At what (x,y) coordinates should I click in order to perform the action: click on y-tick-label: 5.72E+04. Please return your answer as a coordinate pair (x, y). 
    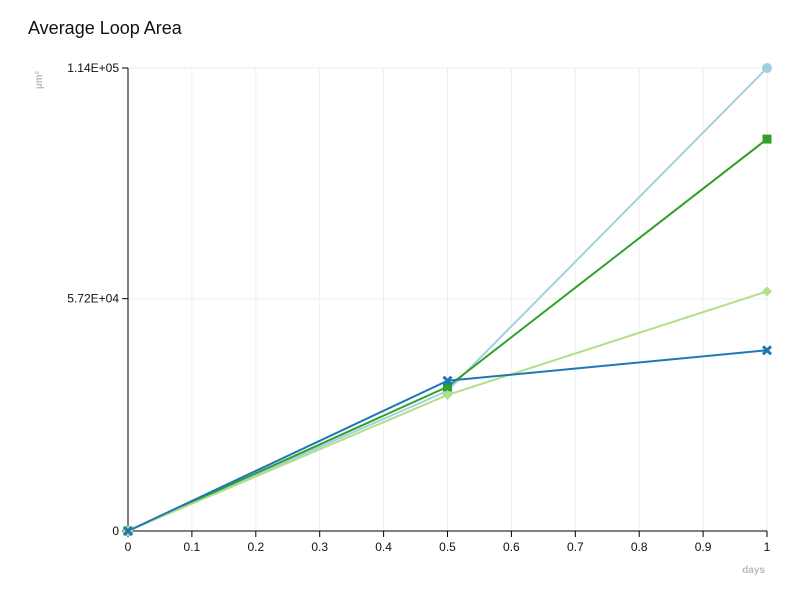
    Looking at the image, I should click on (93, 299).